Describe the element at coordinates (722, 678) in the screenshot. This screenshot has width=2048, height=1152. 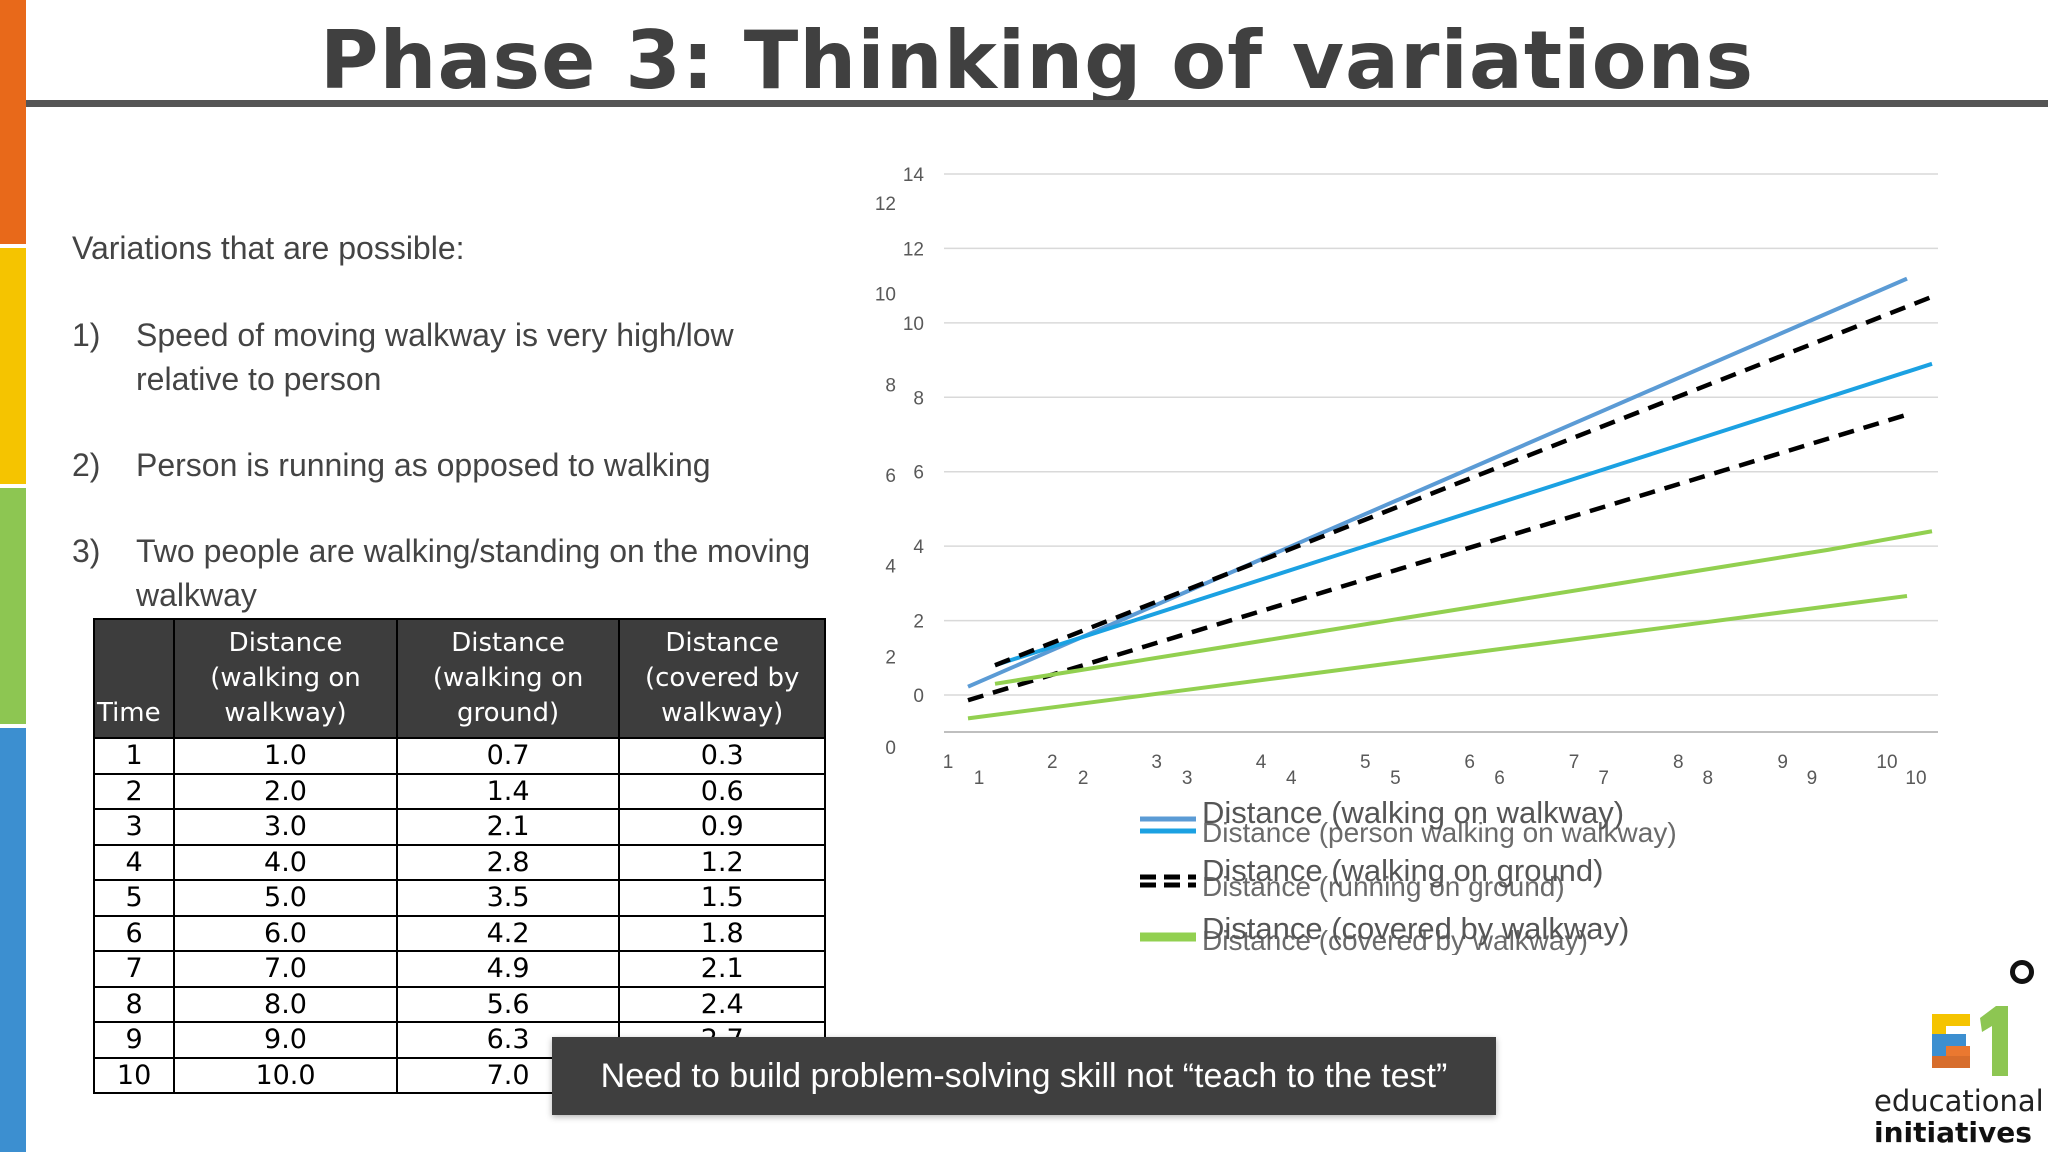
I see `table-header-covered: Distance (covered by walkway)` at that location.